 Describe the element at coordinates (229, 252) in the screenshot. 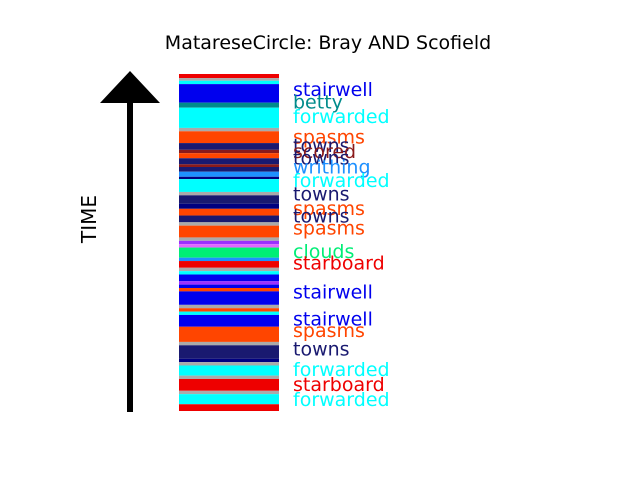

I see `stripe-clouds` at that location.